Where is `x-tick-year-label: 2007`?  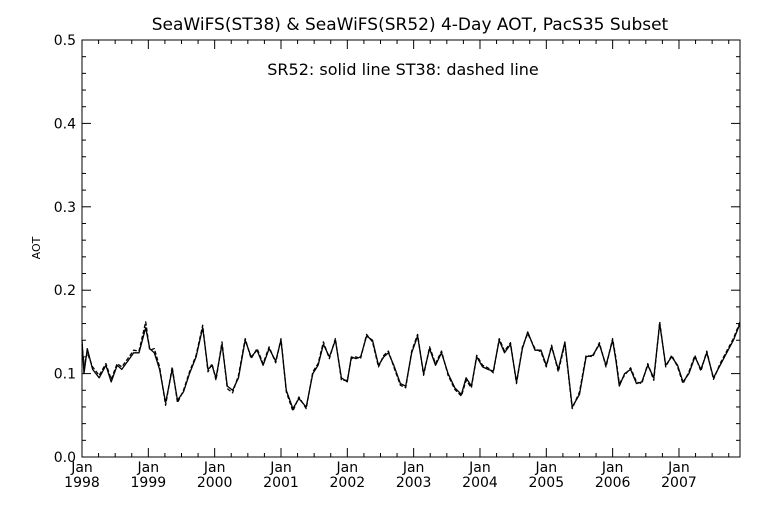
x-tick-year-label: 2007 is located at coordinates (679, 483).